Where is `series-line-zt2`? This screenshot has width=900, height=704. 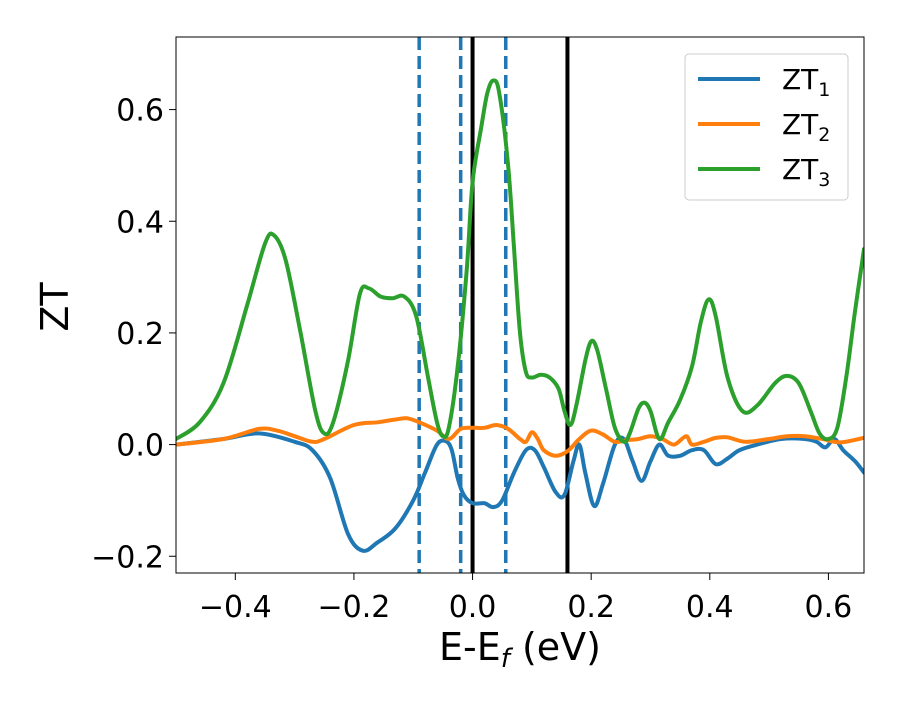
series-line-zt2 is located at coordinates (520, 437).